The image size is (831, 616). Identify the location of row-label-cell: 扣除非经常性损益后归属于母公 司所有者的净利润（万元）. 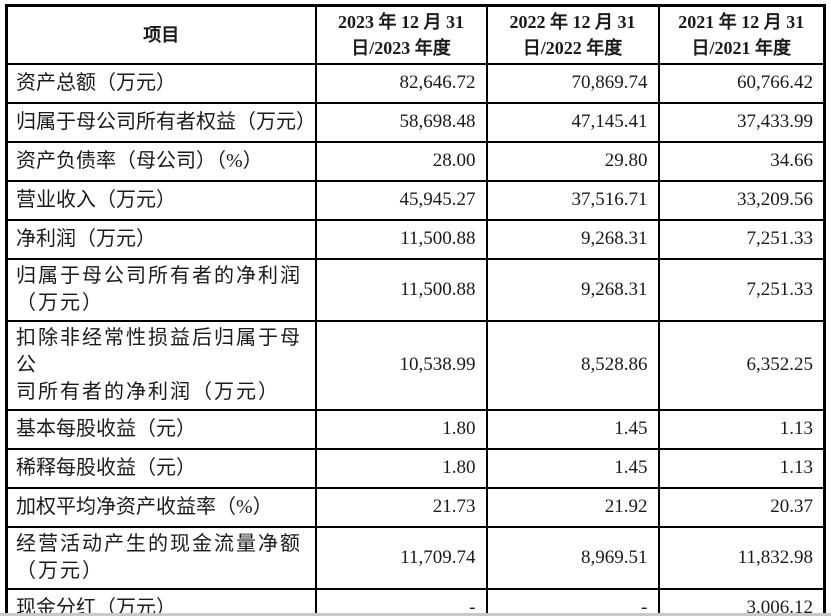
(161, 366).